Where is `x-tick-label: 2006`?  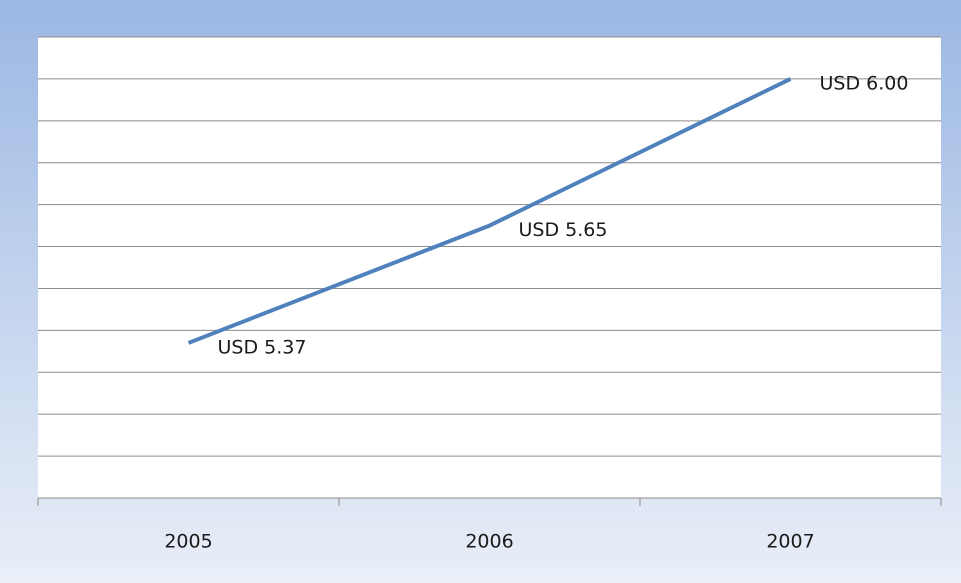 x-tick-label: 2006 is located at coordinates (489, 542).